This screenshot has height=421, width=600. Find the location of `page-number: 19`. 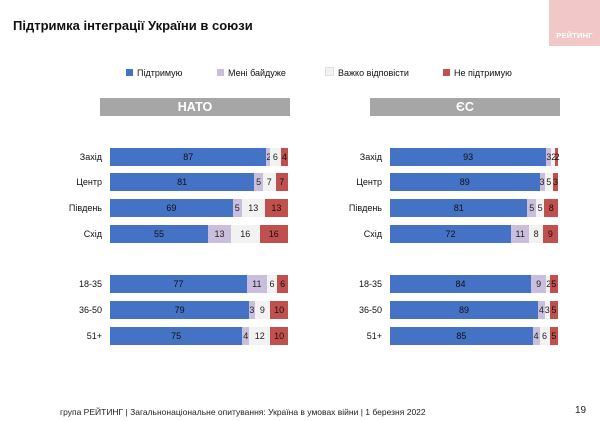

page-number: 19 is located at coordinates (581, 410).